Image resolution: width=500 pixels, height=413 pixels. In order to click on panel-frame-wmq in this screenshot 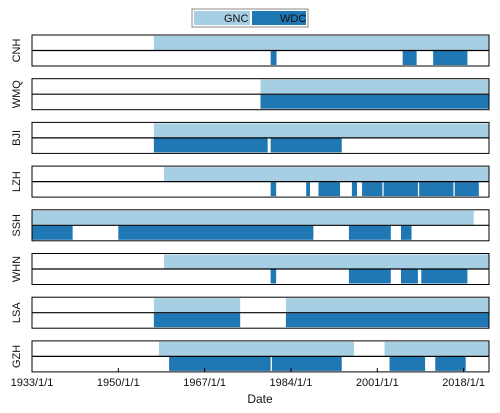, I will do `click(260, 94)`.